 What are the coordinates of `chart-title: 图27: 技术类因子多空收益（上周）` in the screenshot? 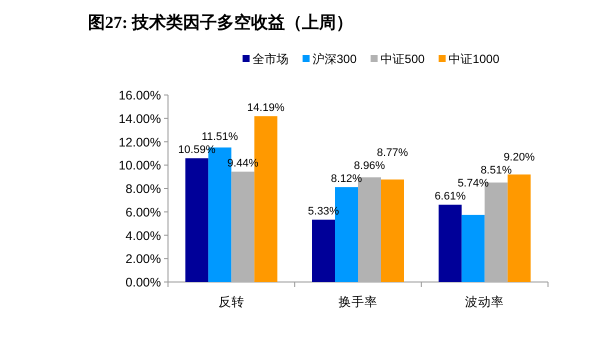 It's located at (220, 22).